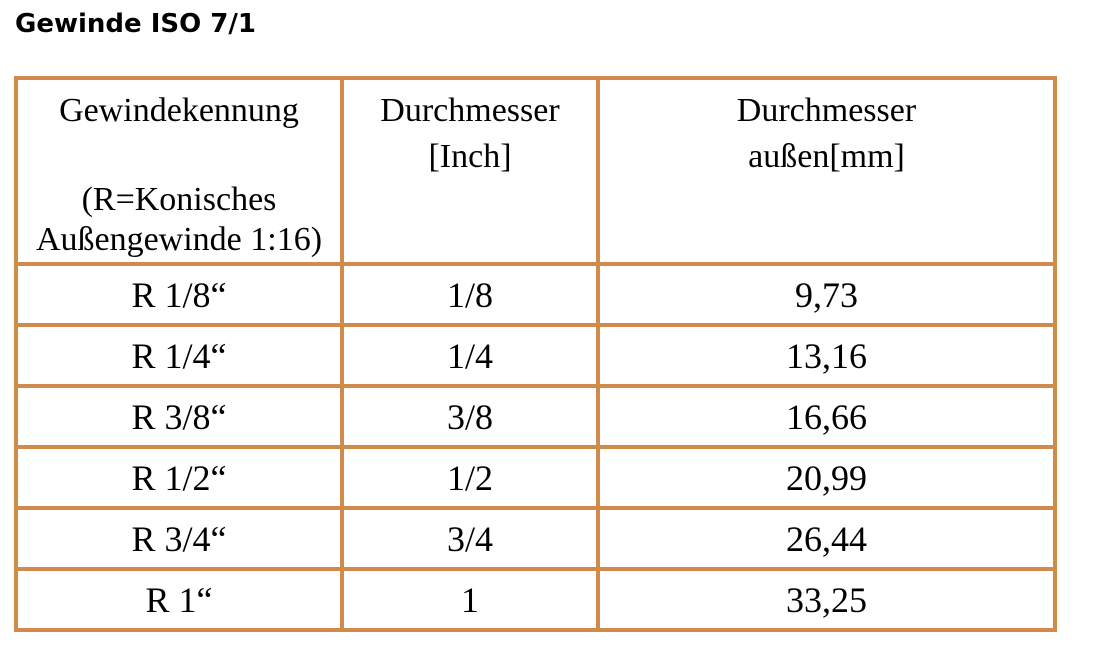  I want to click on table-row: R 1“ 1 33,25, so click(535, 599).